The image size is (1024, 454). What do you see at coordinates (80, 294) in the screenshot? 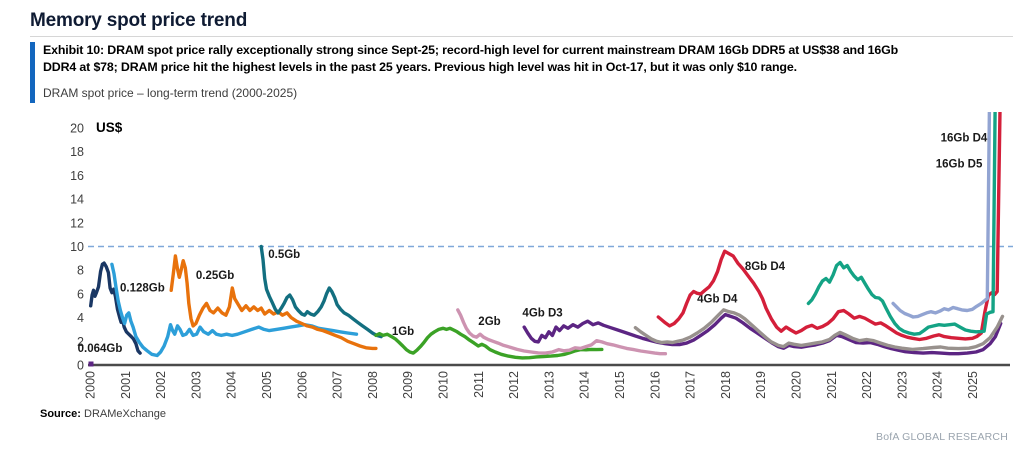
I see `y-tick-label: 6` at bounding box center [80, 294].